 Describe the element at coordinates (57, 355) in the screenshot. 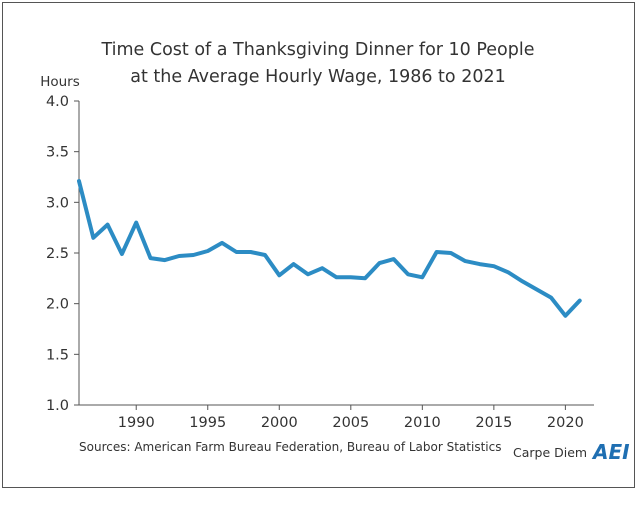

I see `y-tick-label: 1.5` at that location.